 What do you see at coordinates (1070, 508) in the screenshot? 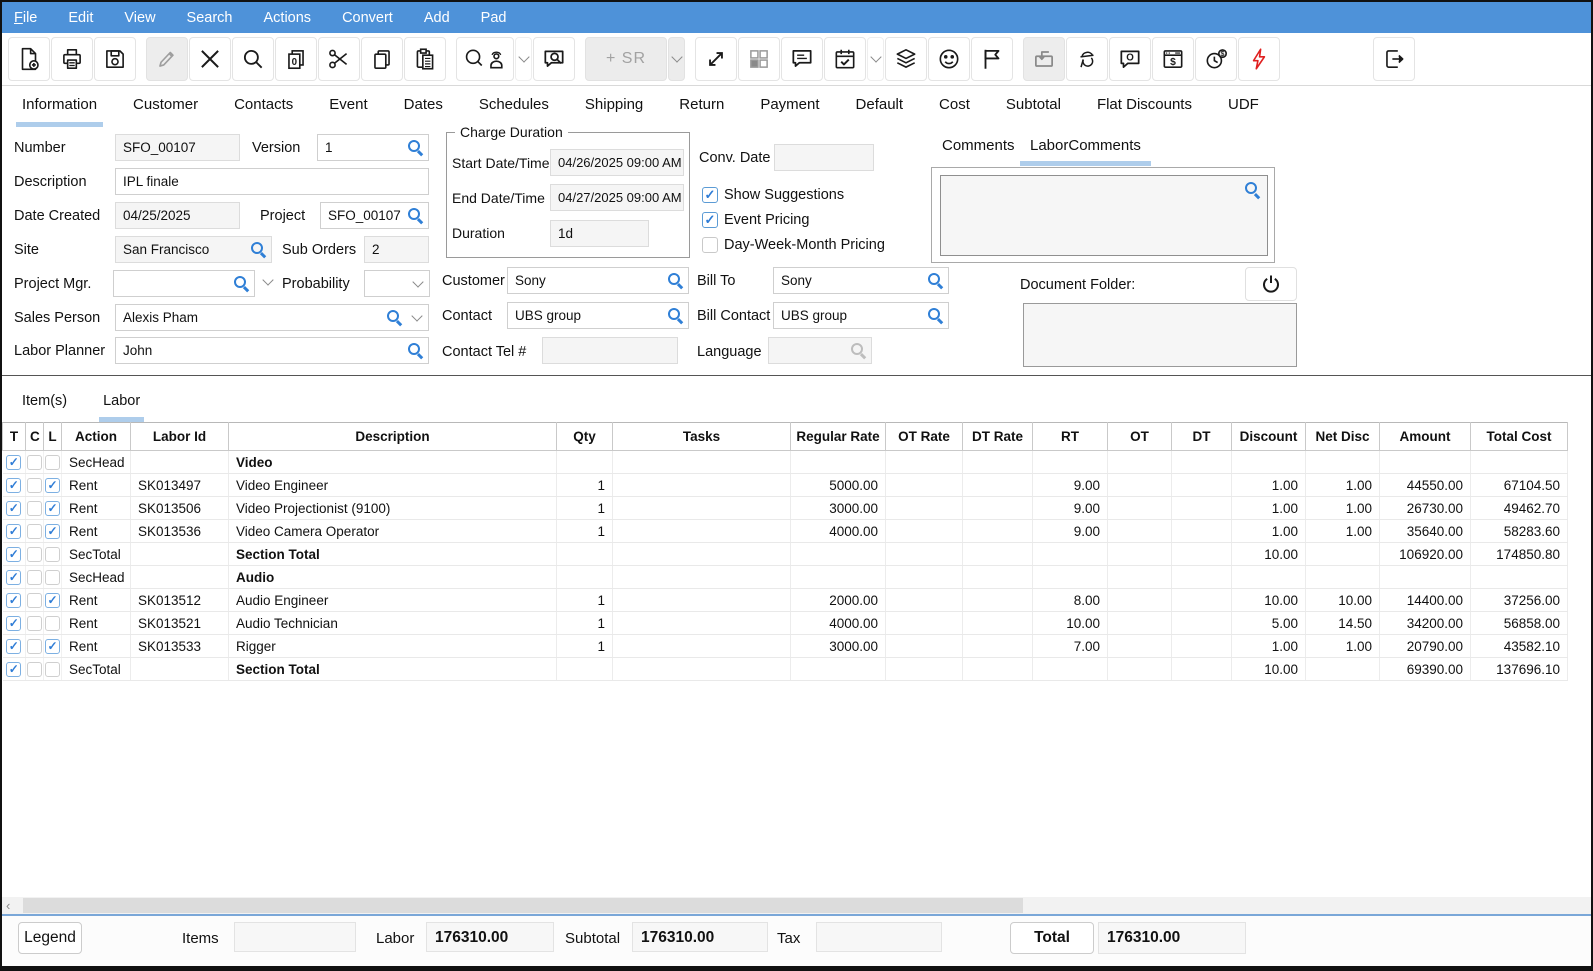
I see `cell-rt: 9.00` at bounding box center [1070, 508].